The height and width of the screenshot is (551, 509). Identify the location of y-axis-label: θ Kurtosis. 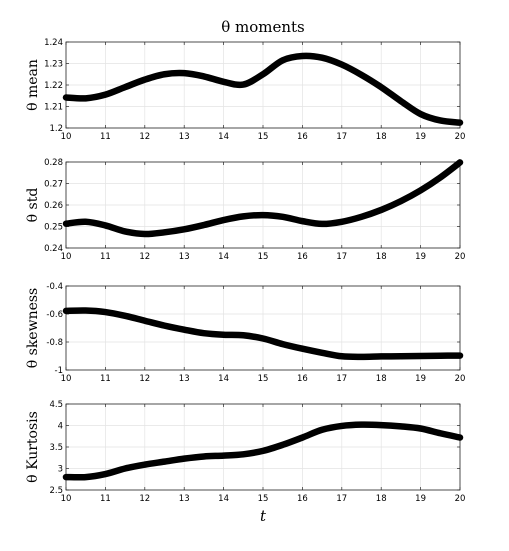
(33, 447).